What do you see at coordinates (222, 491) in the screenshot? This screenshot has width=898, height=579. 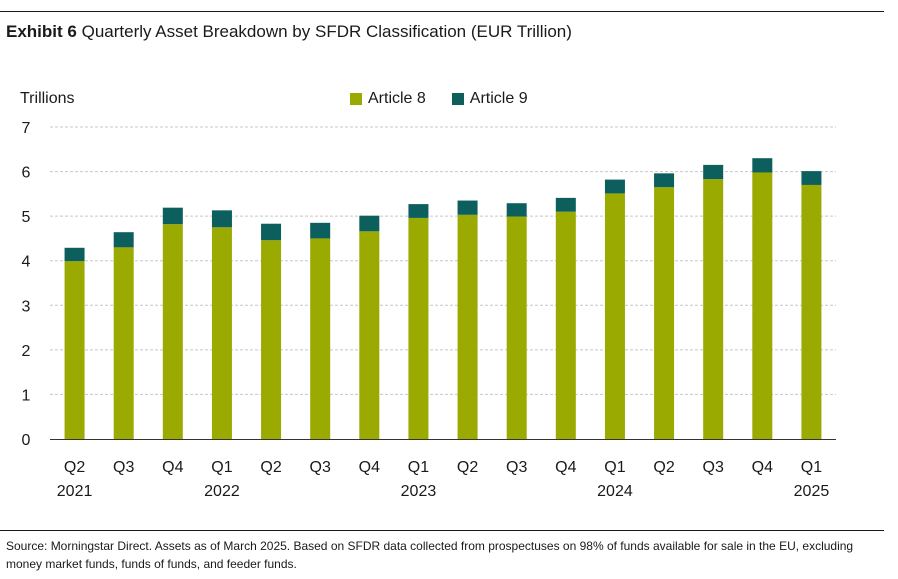 I see `x-tick-year: 2022` at bounding box center [222, 491].